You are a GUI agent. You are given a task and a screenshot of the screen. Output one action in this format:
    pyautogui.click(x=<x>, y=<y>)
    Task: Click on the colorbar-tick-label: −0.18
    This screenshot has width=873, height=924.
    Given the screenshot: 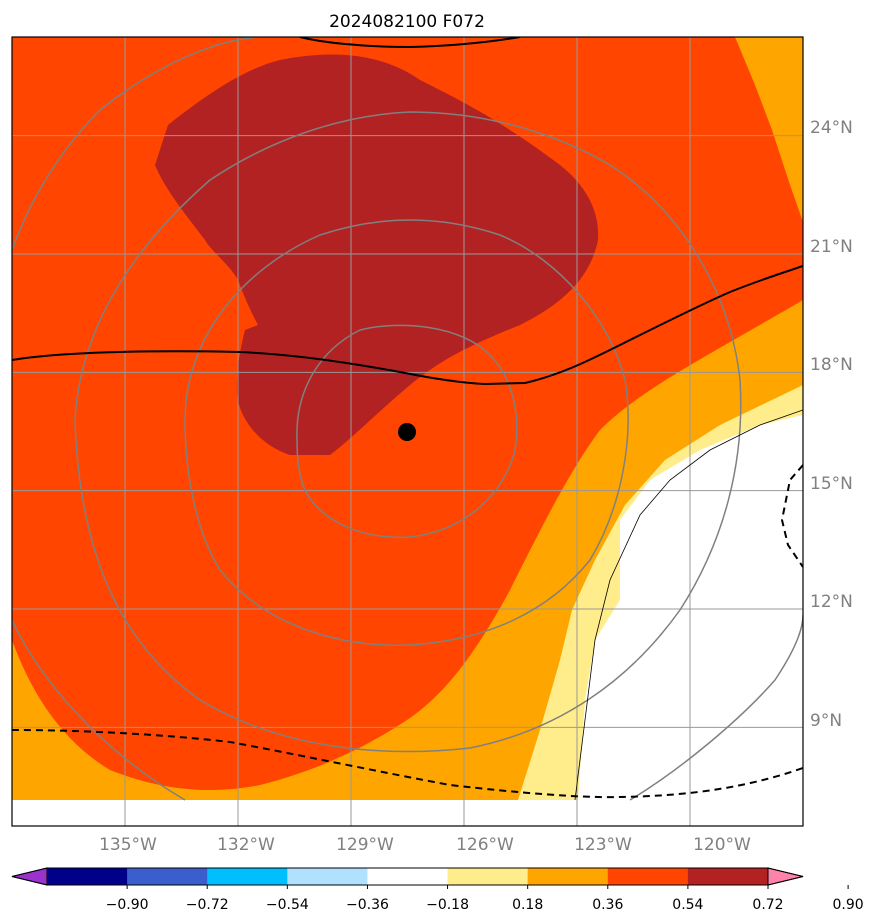 What is the action you would take?
    pyautogui.click(x=447, y=905)
    